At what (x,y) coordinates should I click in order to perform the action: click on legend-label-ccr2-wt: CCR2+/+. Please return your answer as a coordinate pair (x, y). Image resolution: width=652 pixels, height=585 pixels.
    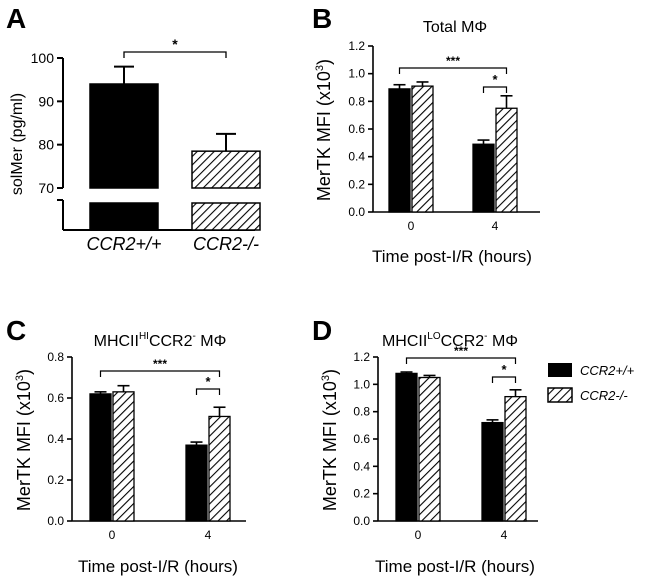
    Looking at the image, I should click on (607, 370).